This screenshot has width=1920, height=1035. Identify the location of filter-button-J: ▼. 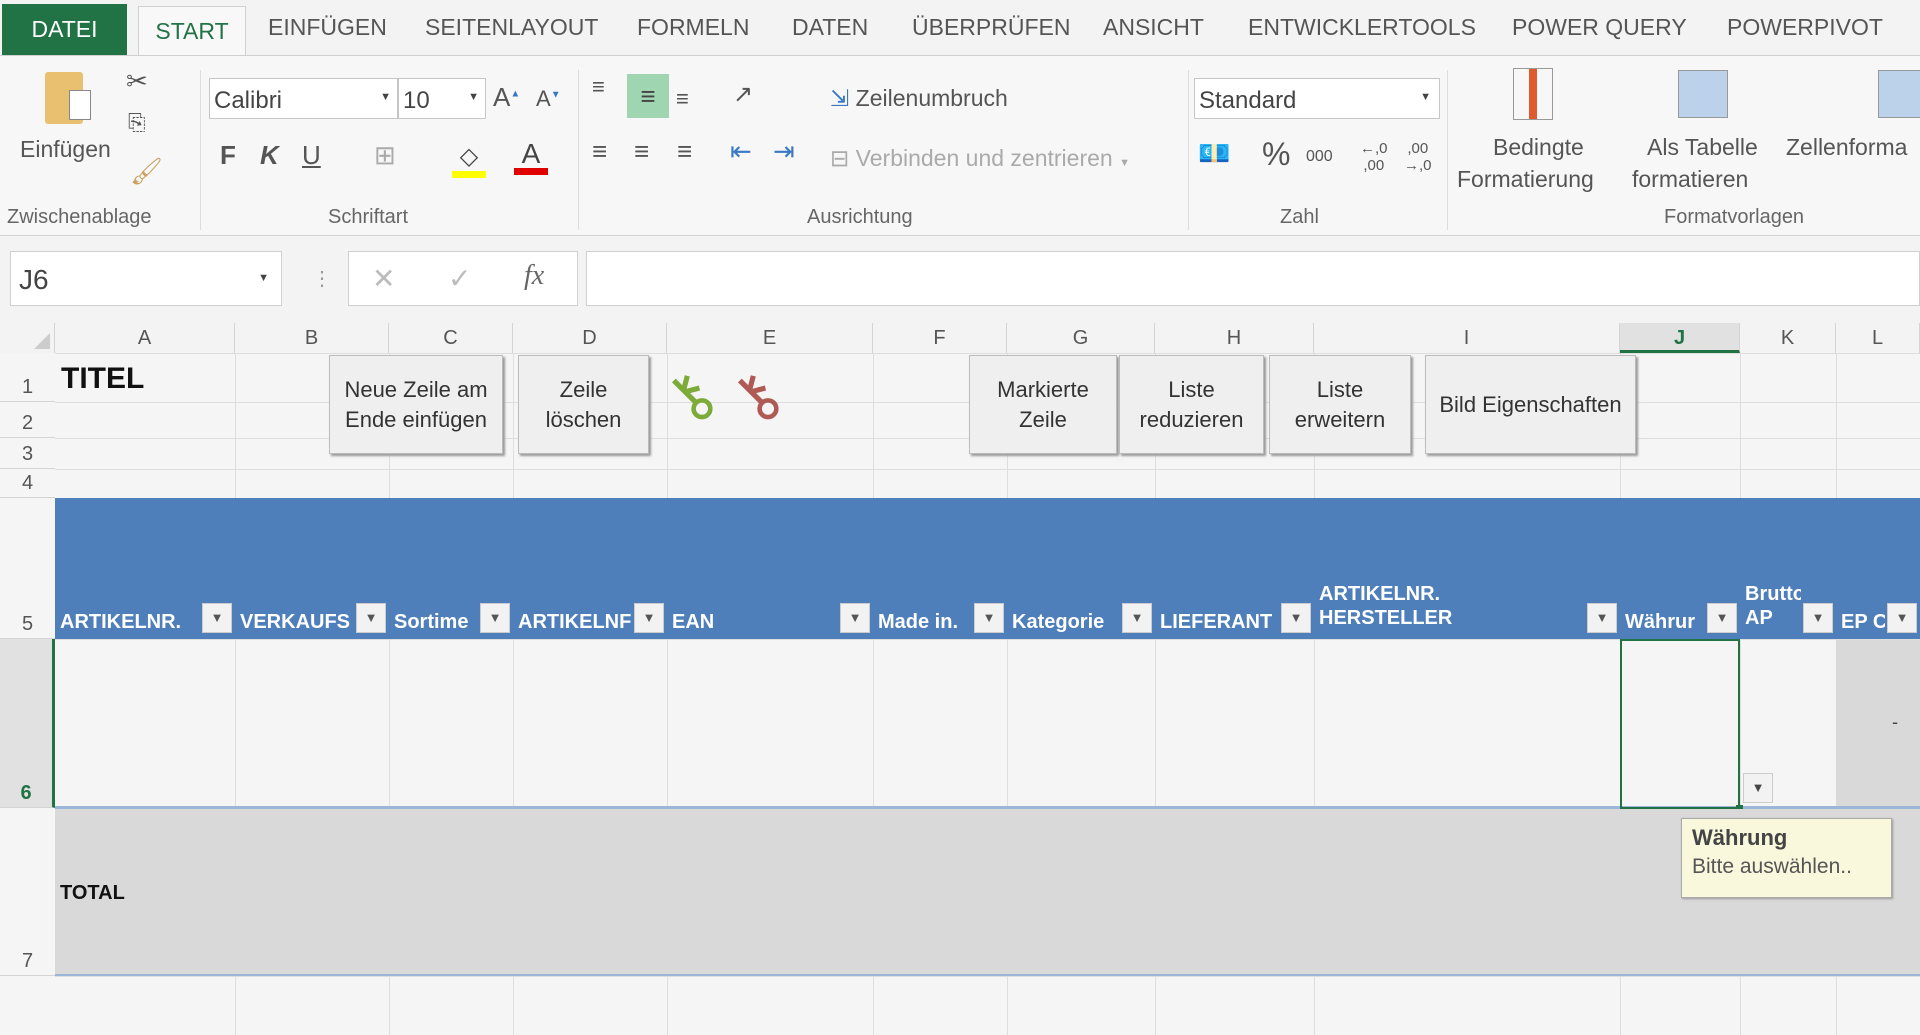
(1722, 618).